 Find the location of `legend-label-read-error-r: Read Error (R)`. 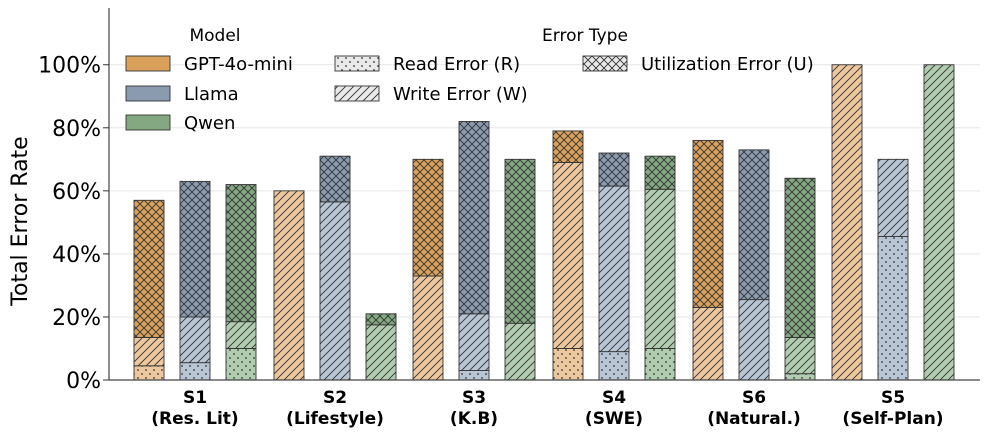

legend-label-read-error-r: Read Error (R) is located at coordinates (456, 64).